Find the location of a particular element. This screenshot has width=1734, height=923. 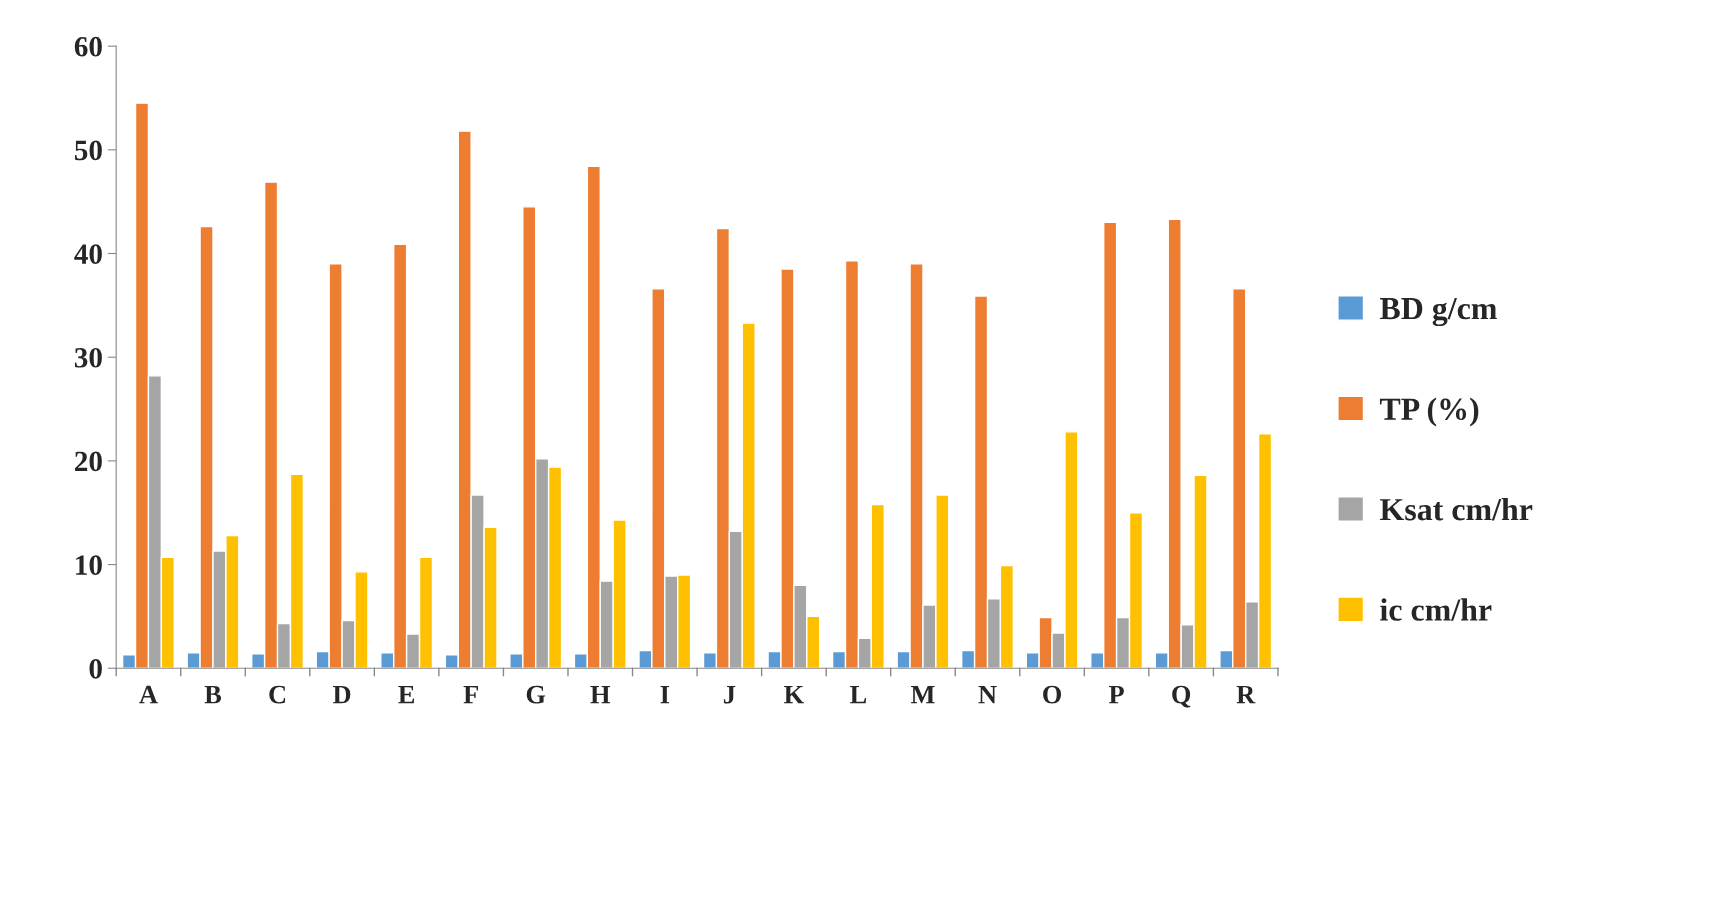

y-tick-label: 10 is located at coordinates (89, 565).